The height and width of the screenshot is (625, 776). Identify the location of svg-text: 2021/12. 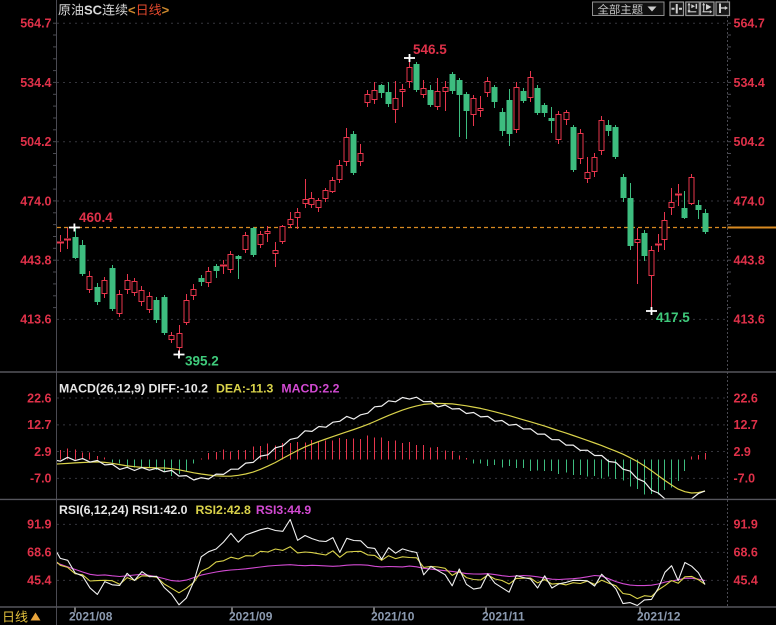
(659, 617).